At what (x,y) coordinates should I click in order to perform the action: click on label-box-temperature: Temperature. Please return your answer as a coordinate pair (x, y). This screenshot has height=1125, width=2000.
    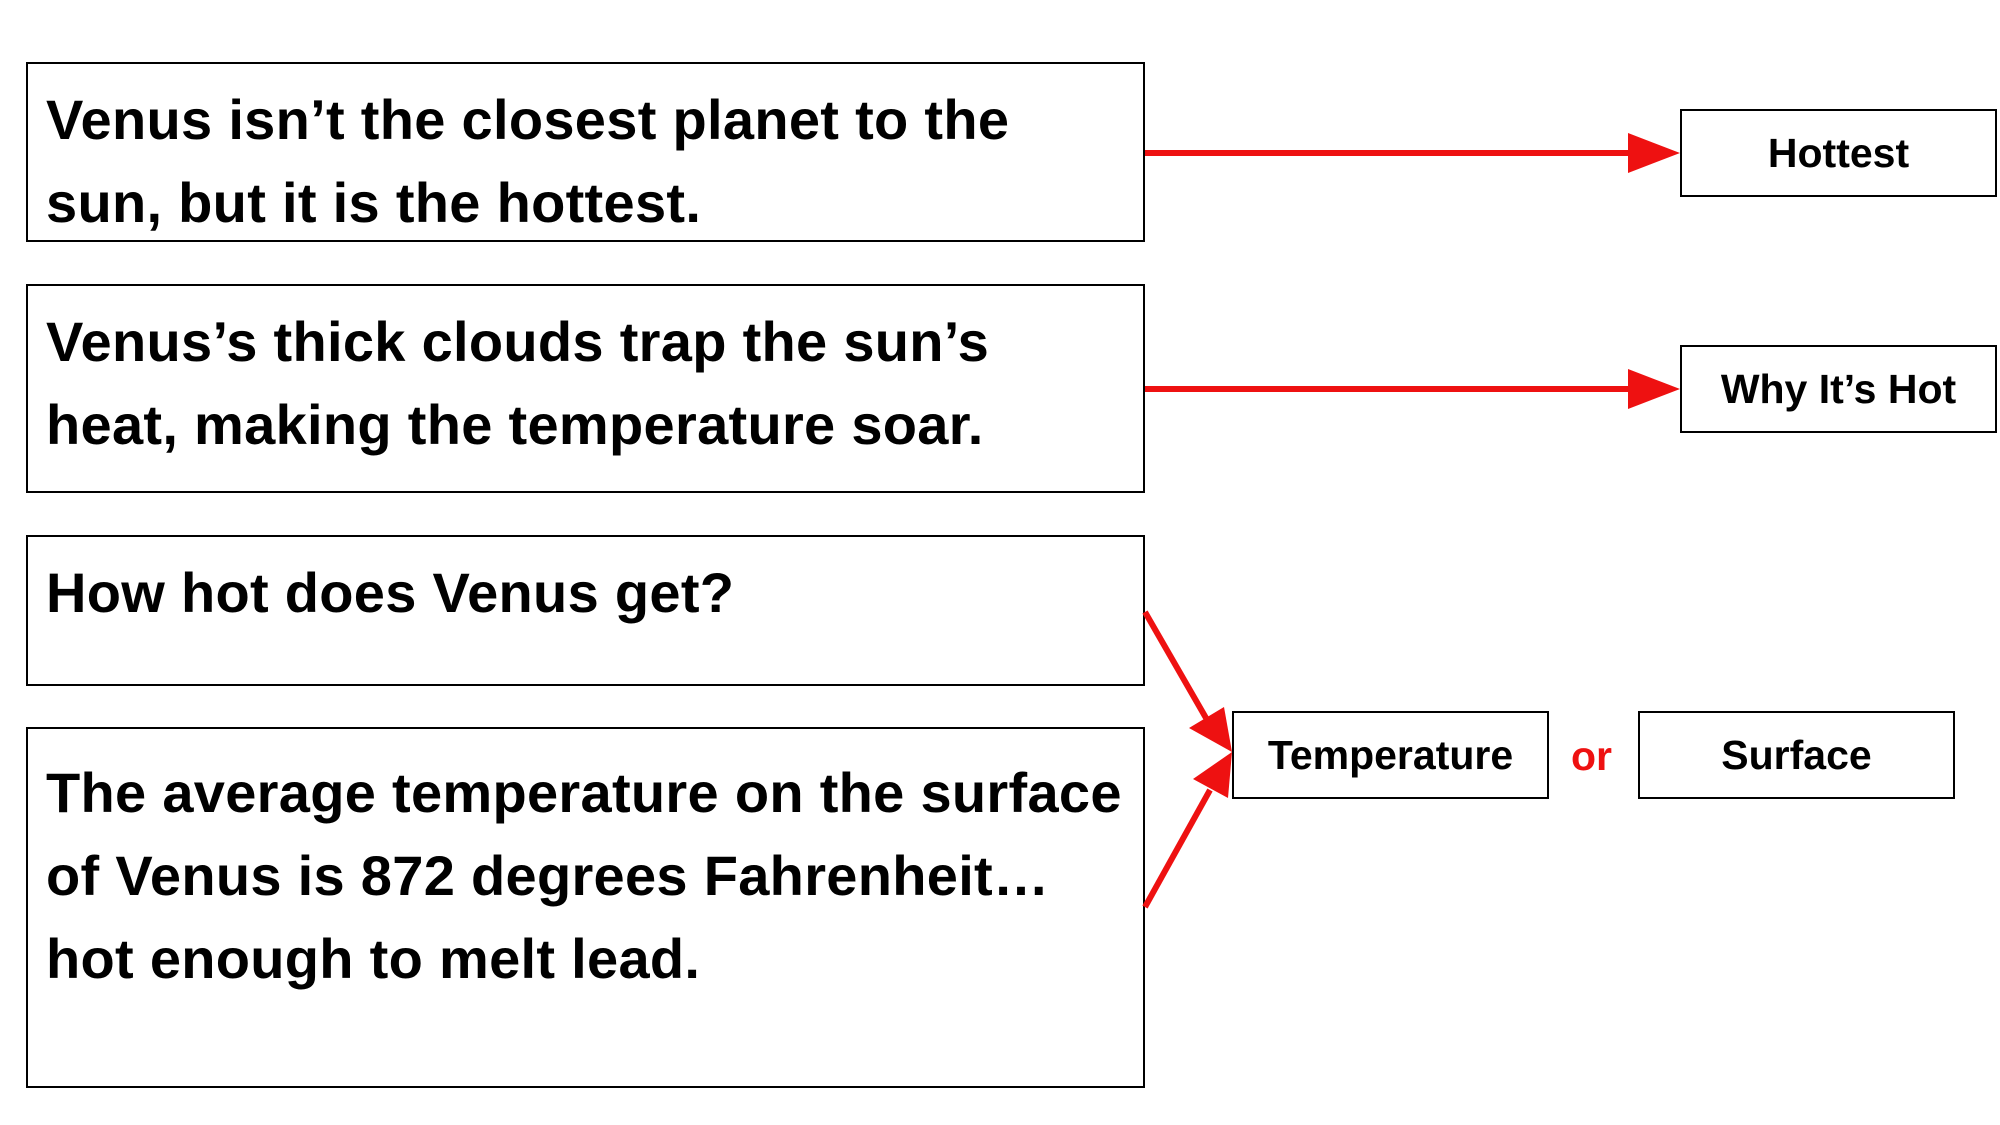
    Looking at the image, I should click on (1390, 755).